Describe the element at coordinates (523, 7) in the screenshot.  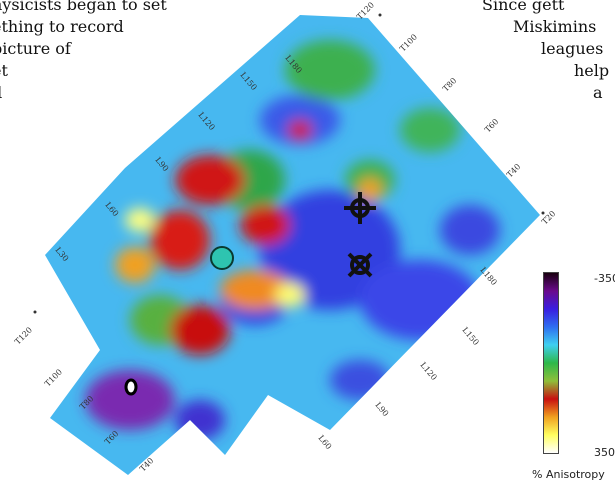
I see `text-line: Since gett` at that location.